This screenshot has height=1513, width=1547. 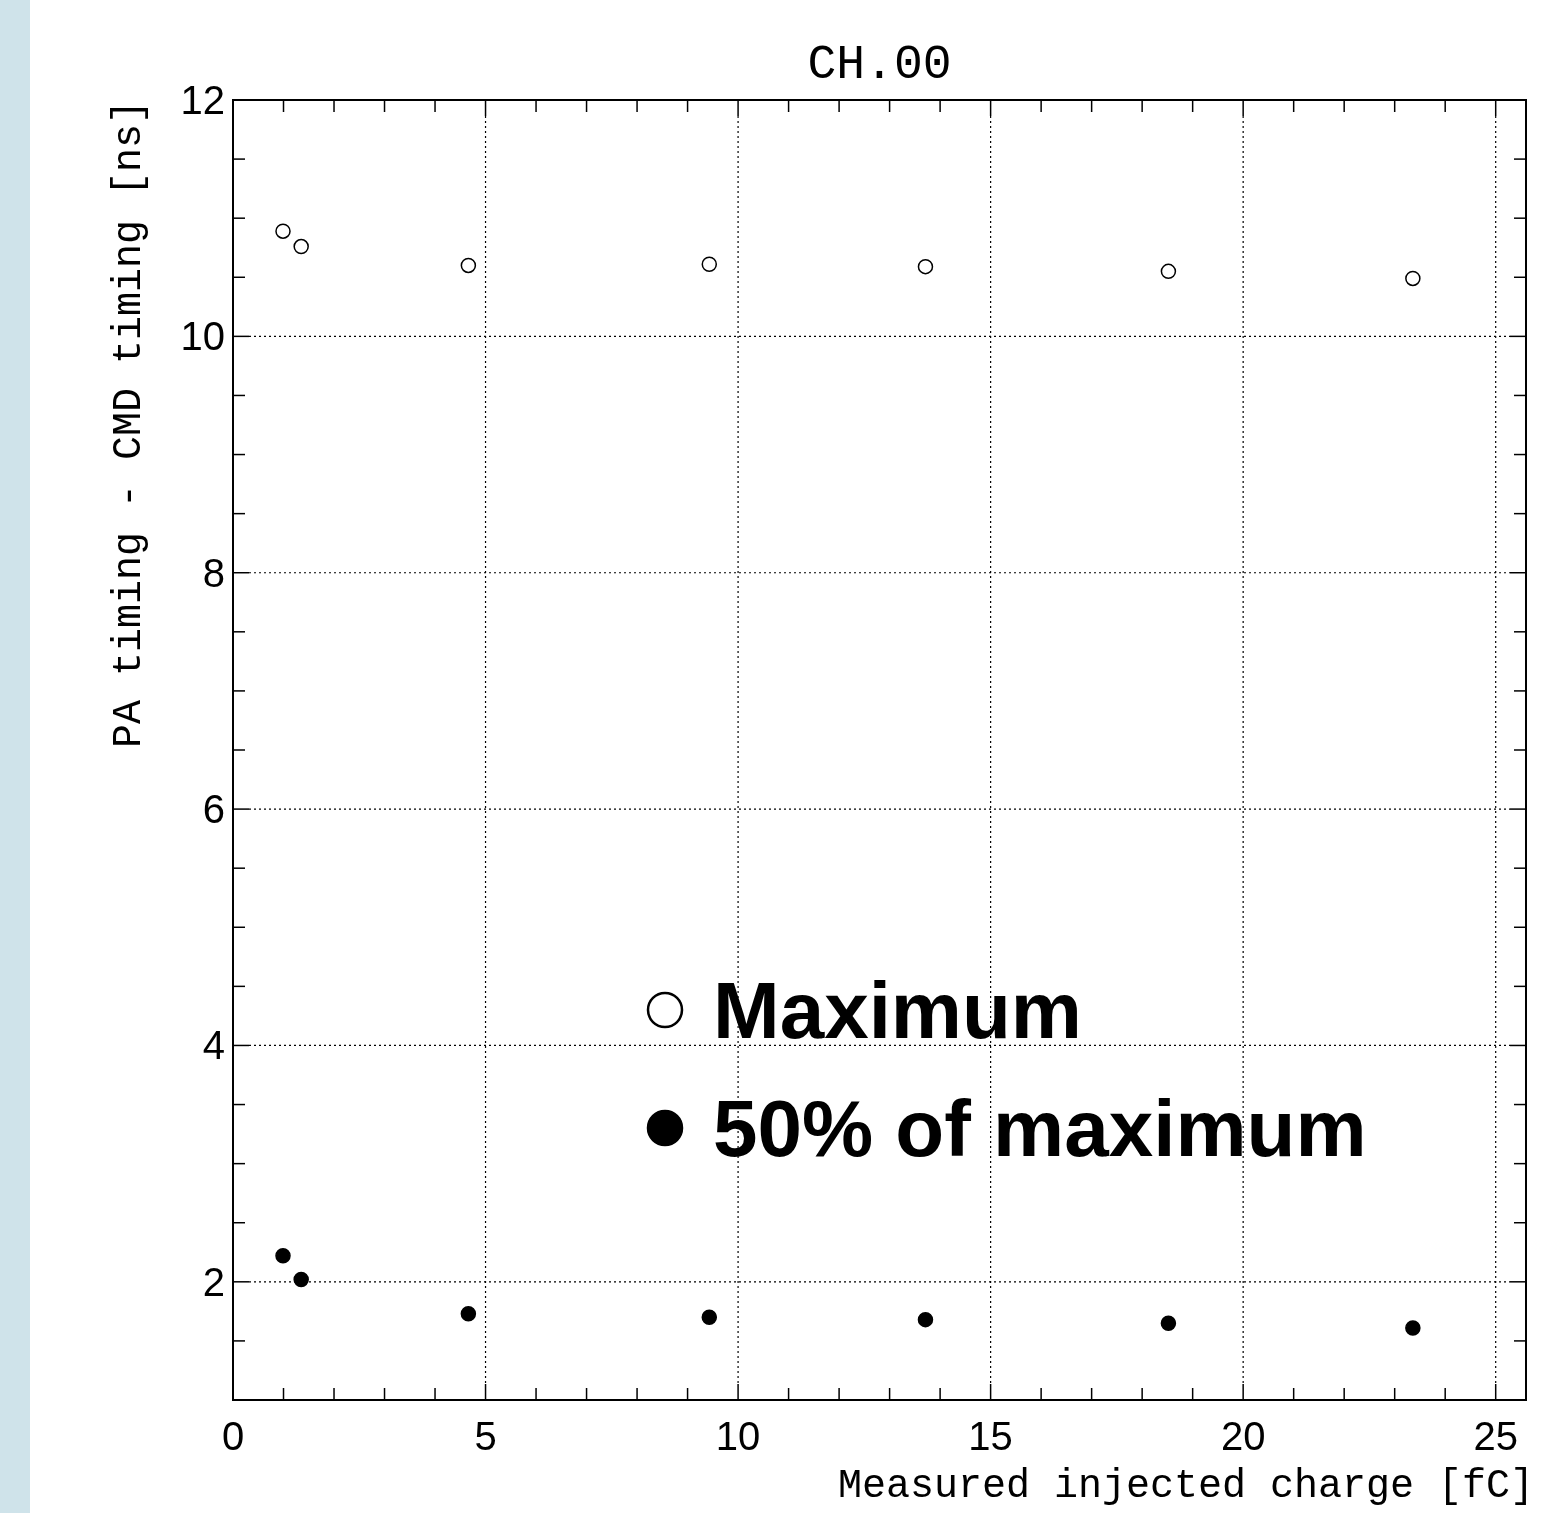 I want to click on y-tick-label: 8, so click(x=213, y=572).